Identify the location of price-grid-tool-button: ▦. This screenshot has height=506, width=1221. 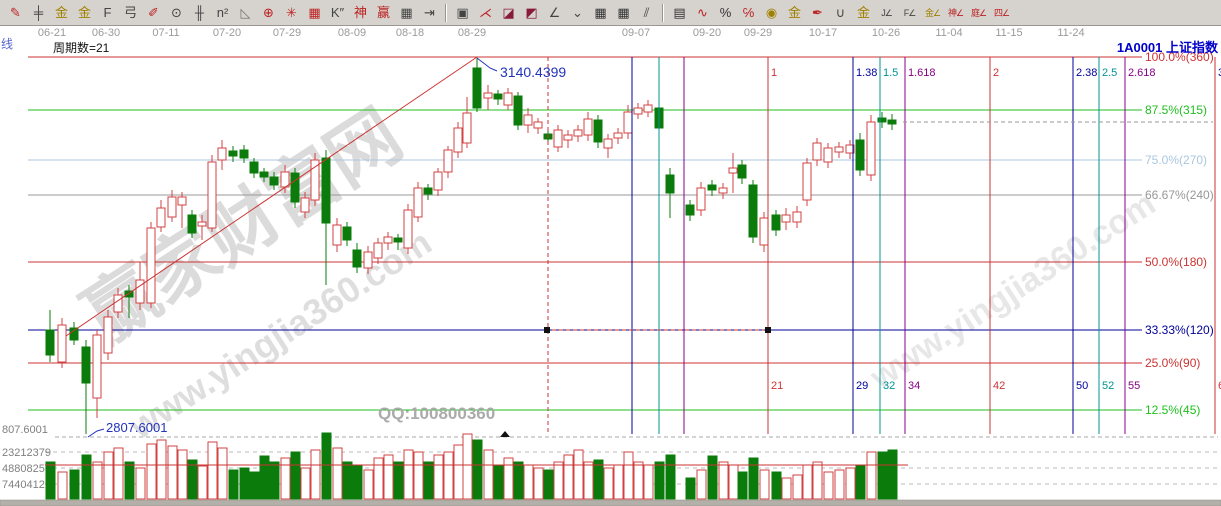
(314, 12).